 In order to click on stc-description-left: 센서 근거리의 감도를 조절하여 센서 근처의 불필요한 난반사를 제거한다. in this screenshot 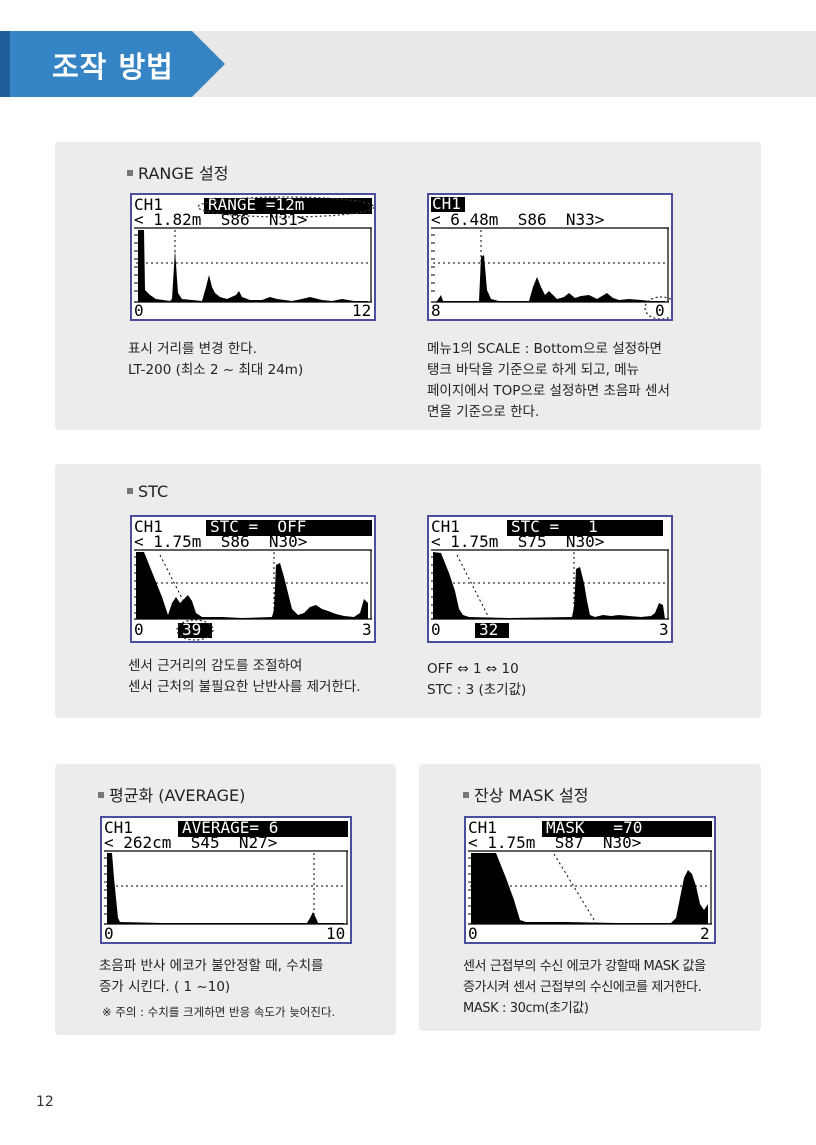, I will do `click(244, 676)`.